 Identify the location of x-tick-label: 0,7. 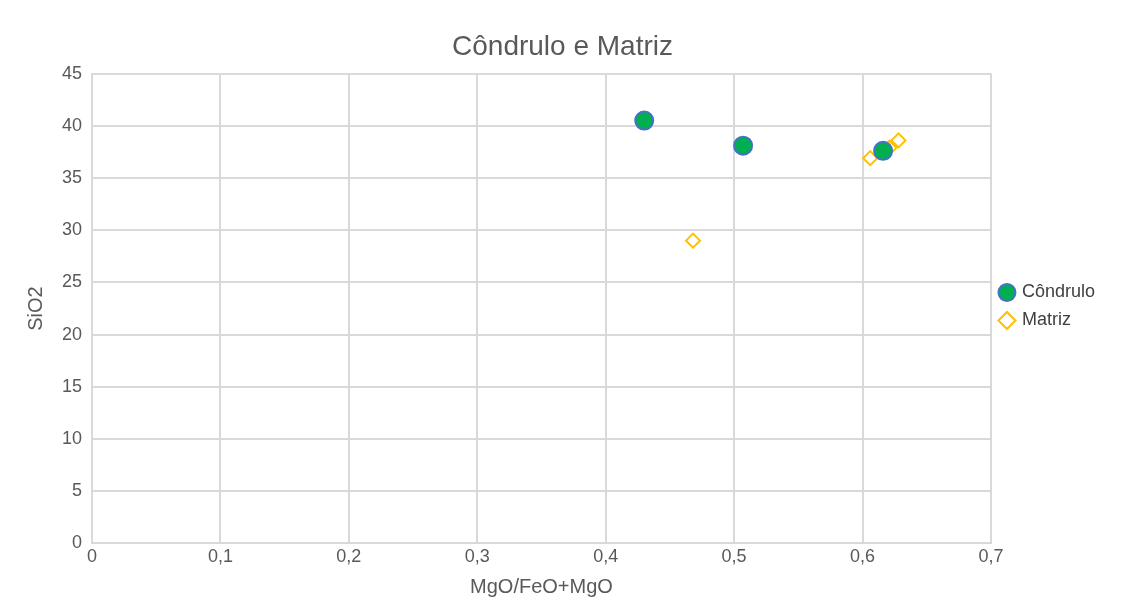
(991, 556).